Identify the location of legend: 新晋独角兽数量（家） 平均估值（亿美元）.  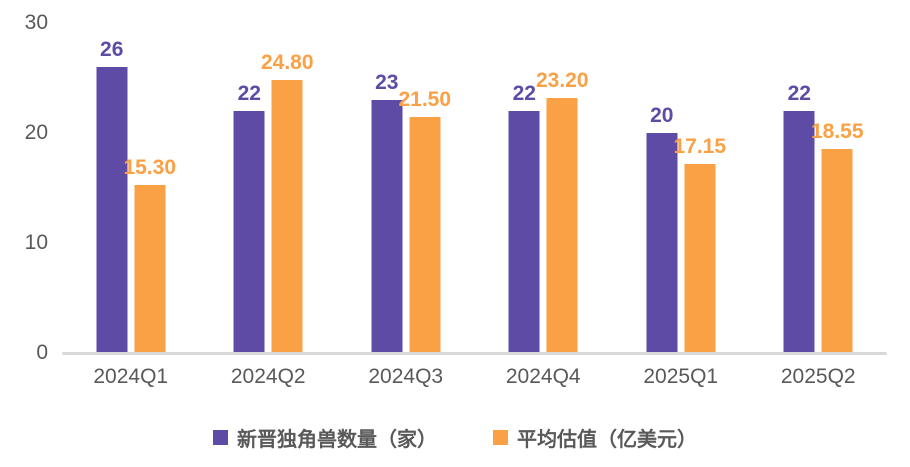
(455, 437).